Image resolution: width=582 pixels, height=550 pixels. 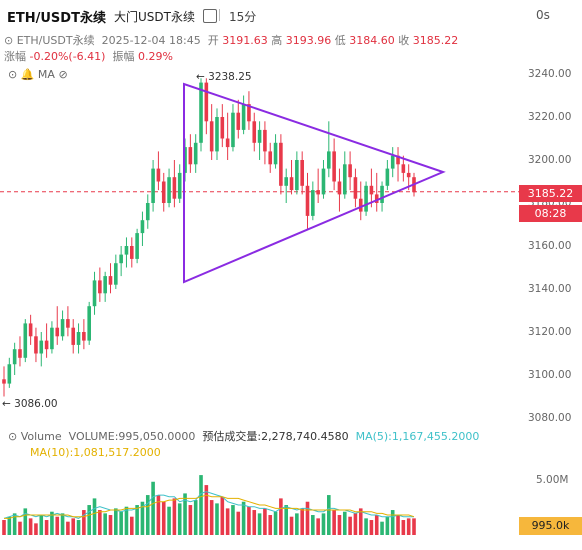 What do you see at coordinates (15, 56) in the screenshot?
I see `change-label: 涨幅` at bounding box center [15, 56].